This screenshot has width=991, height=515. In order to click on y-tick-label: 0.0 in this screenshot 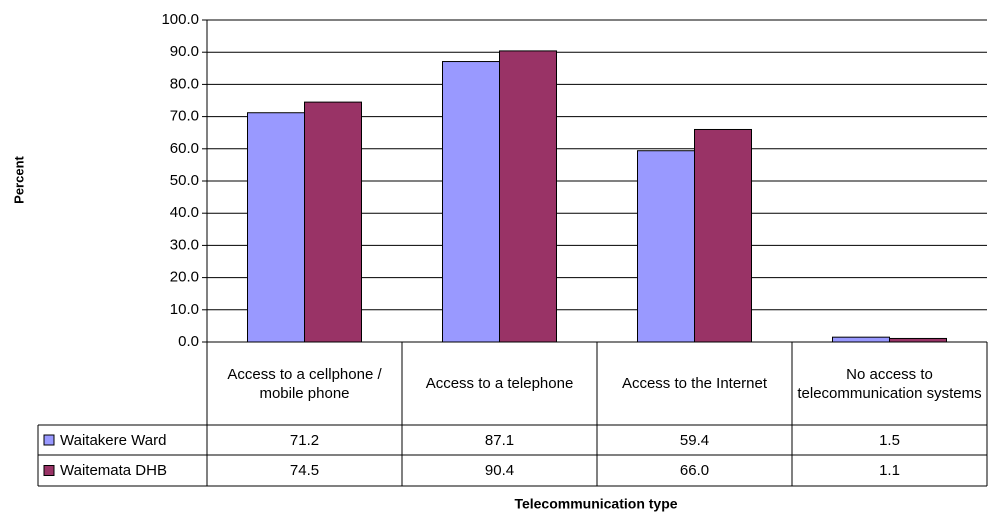, I will do `click(188, 341)`.